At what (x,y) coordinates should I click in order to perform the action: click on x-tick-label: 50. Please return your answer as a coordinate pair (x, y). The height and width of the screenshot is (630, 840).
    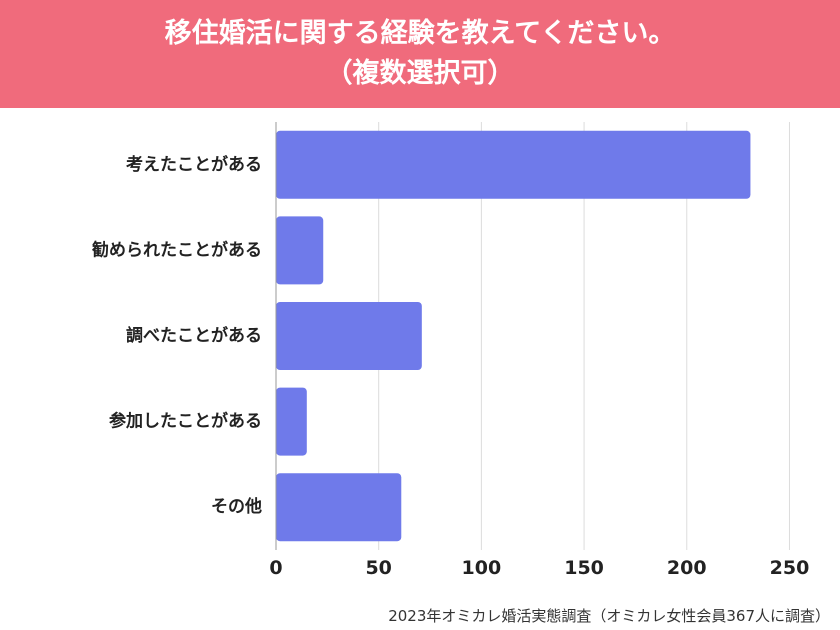
    Looking at the image, I should click on (378, 568).